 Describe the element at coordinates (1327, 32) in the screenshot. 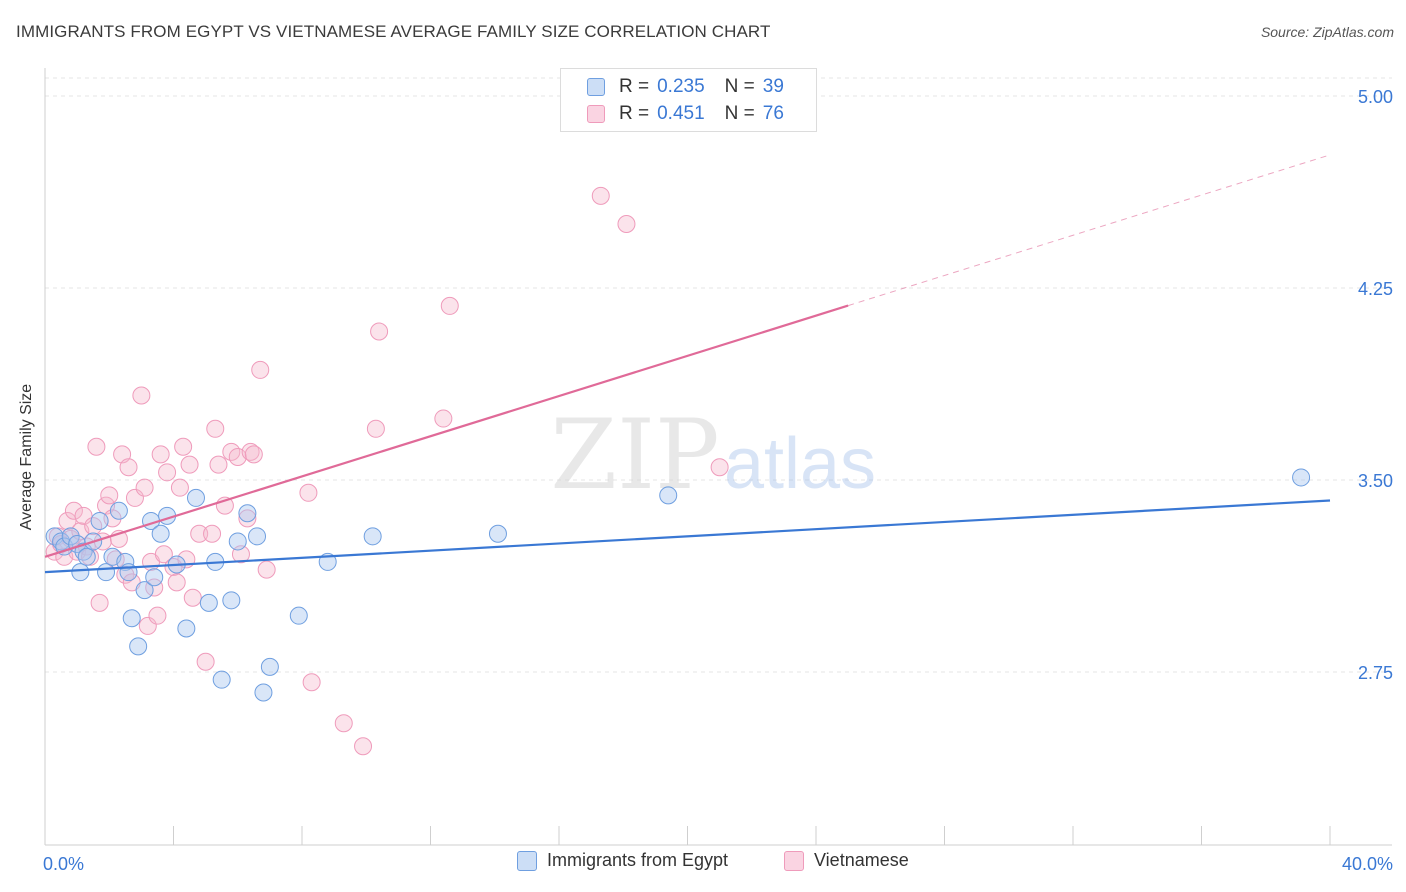

I see `source-credit: Source: ZipAtlas.com` at that location.